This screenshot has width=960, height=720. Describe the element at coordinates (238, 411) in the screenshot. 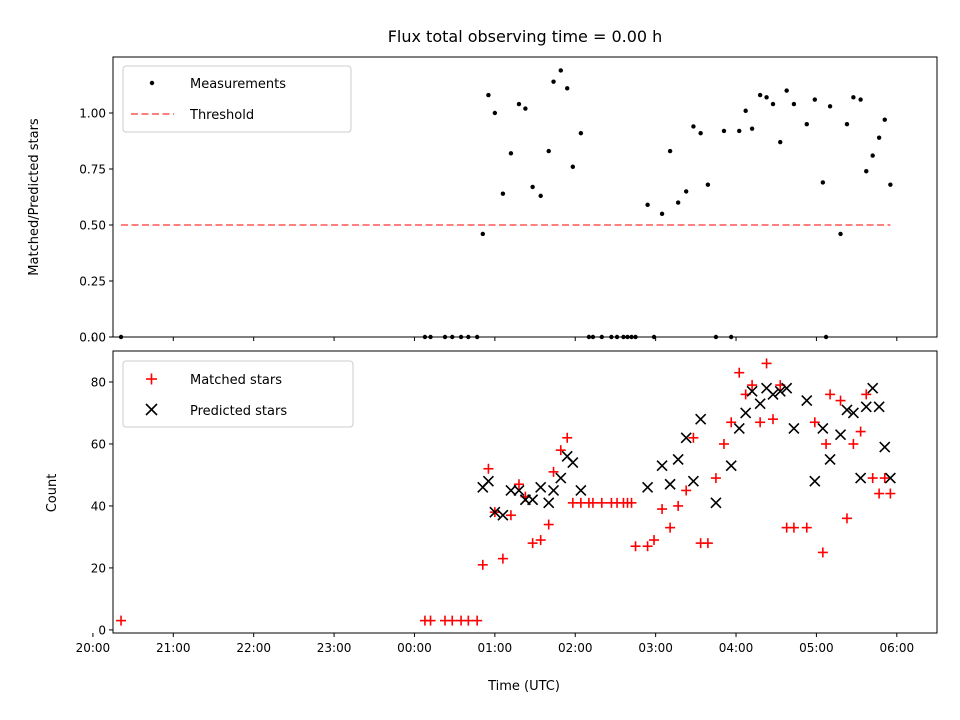

I see `legend-label-predicted-stars: Predicted stars` at that location.